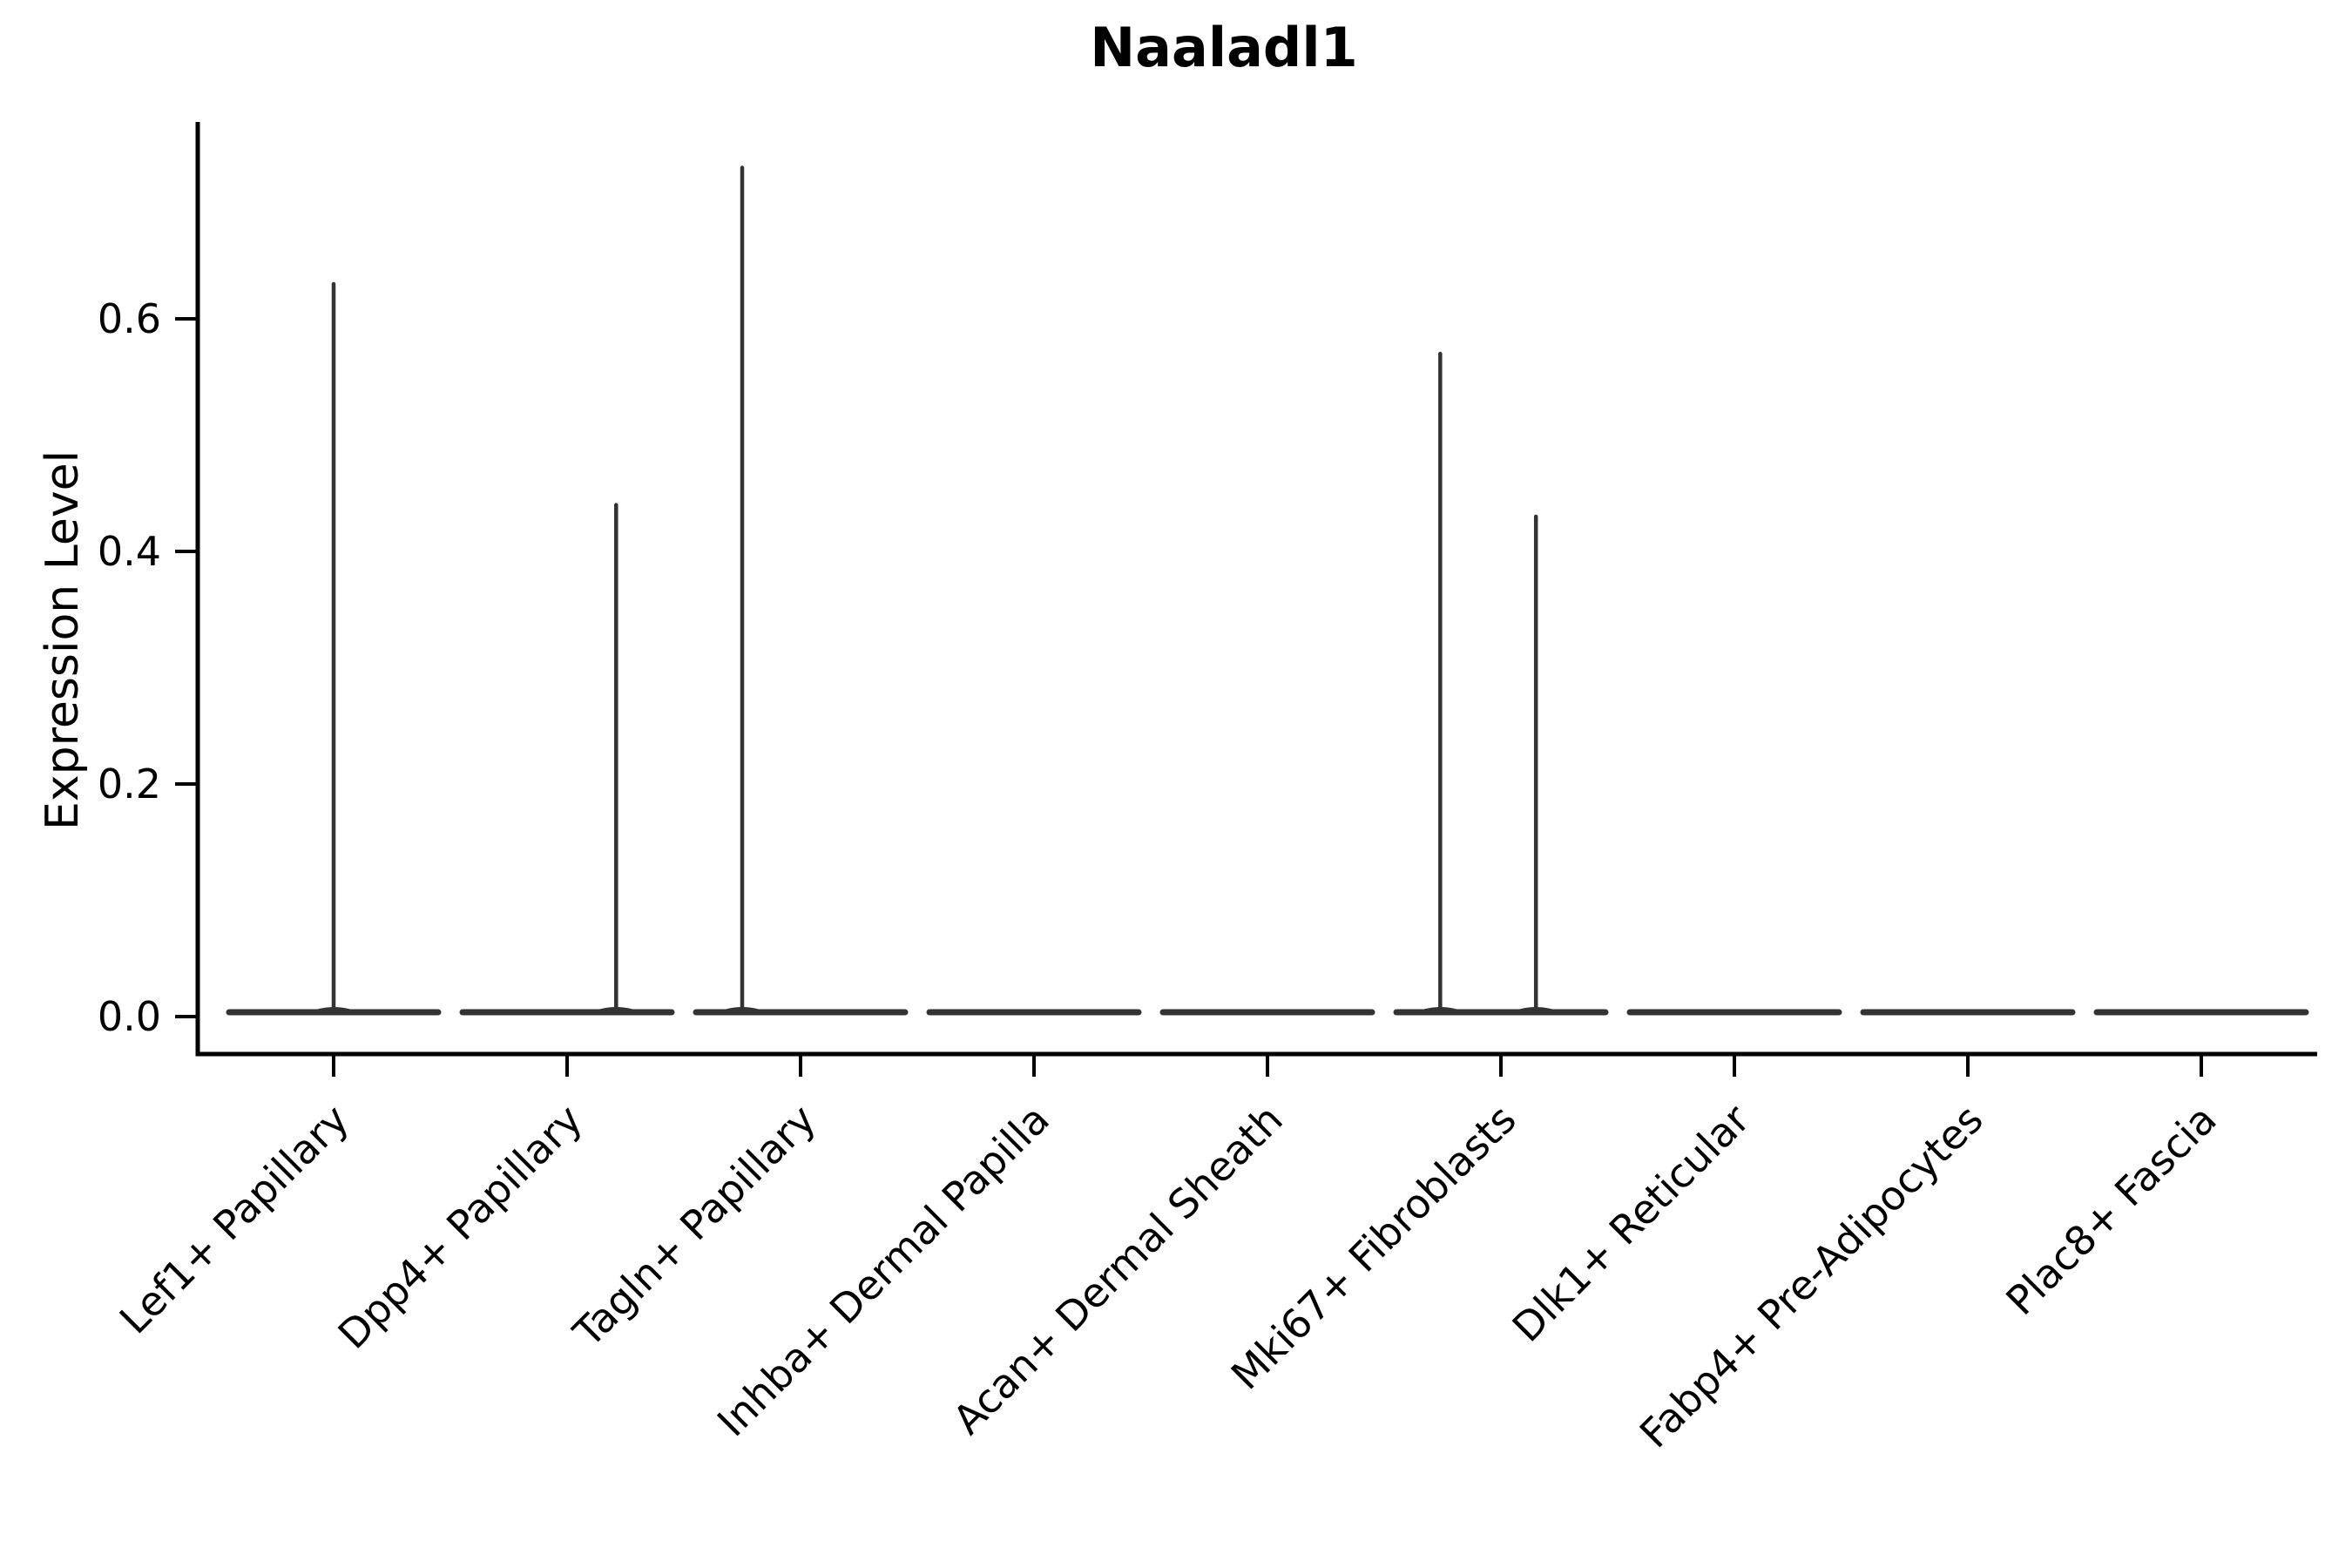 The width and height of the screenshot is (2352, 1568). Describe the element at coordinates (129, 551) in the screenshot. I see `y-tick-label: 0.4` at that location.